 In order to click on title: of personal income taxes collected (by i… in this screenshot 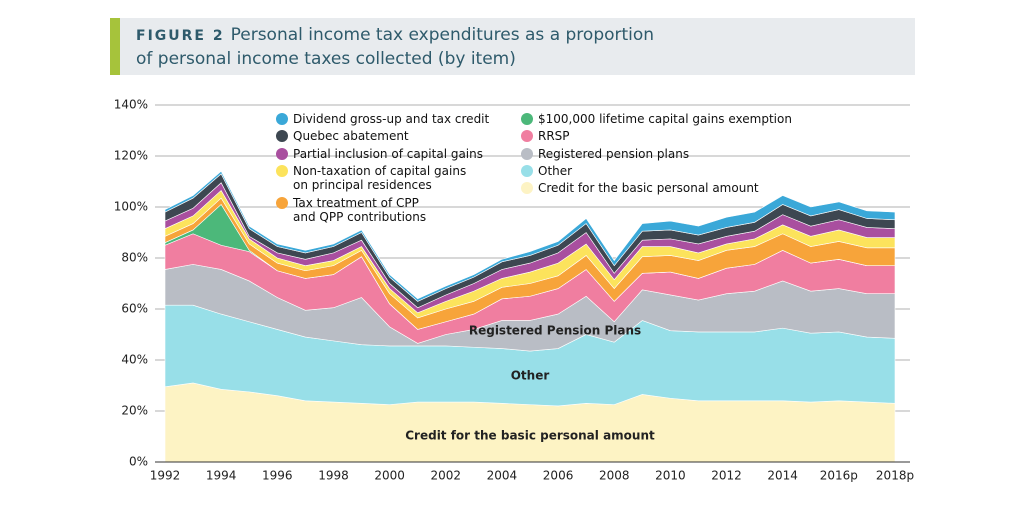, I will do `click(326, 59)`.